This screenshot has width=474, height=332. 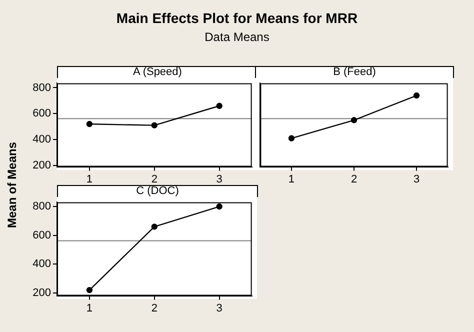 What do you see at coordinates (157, 191) in the screenshot?
I see `chart-title: C (DOC)` at bounding box center [157, 191].